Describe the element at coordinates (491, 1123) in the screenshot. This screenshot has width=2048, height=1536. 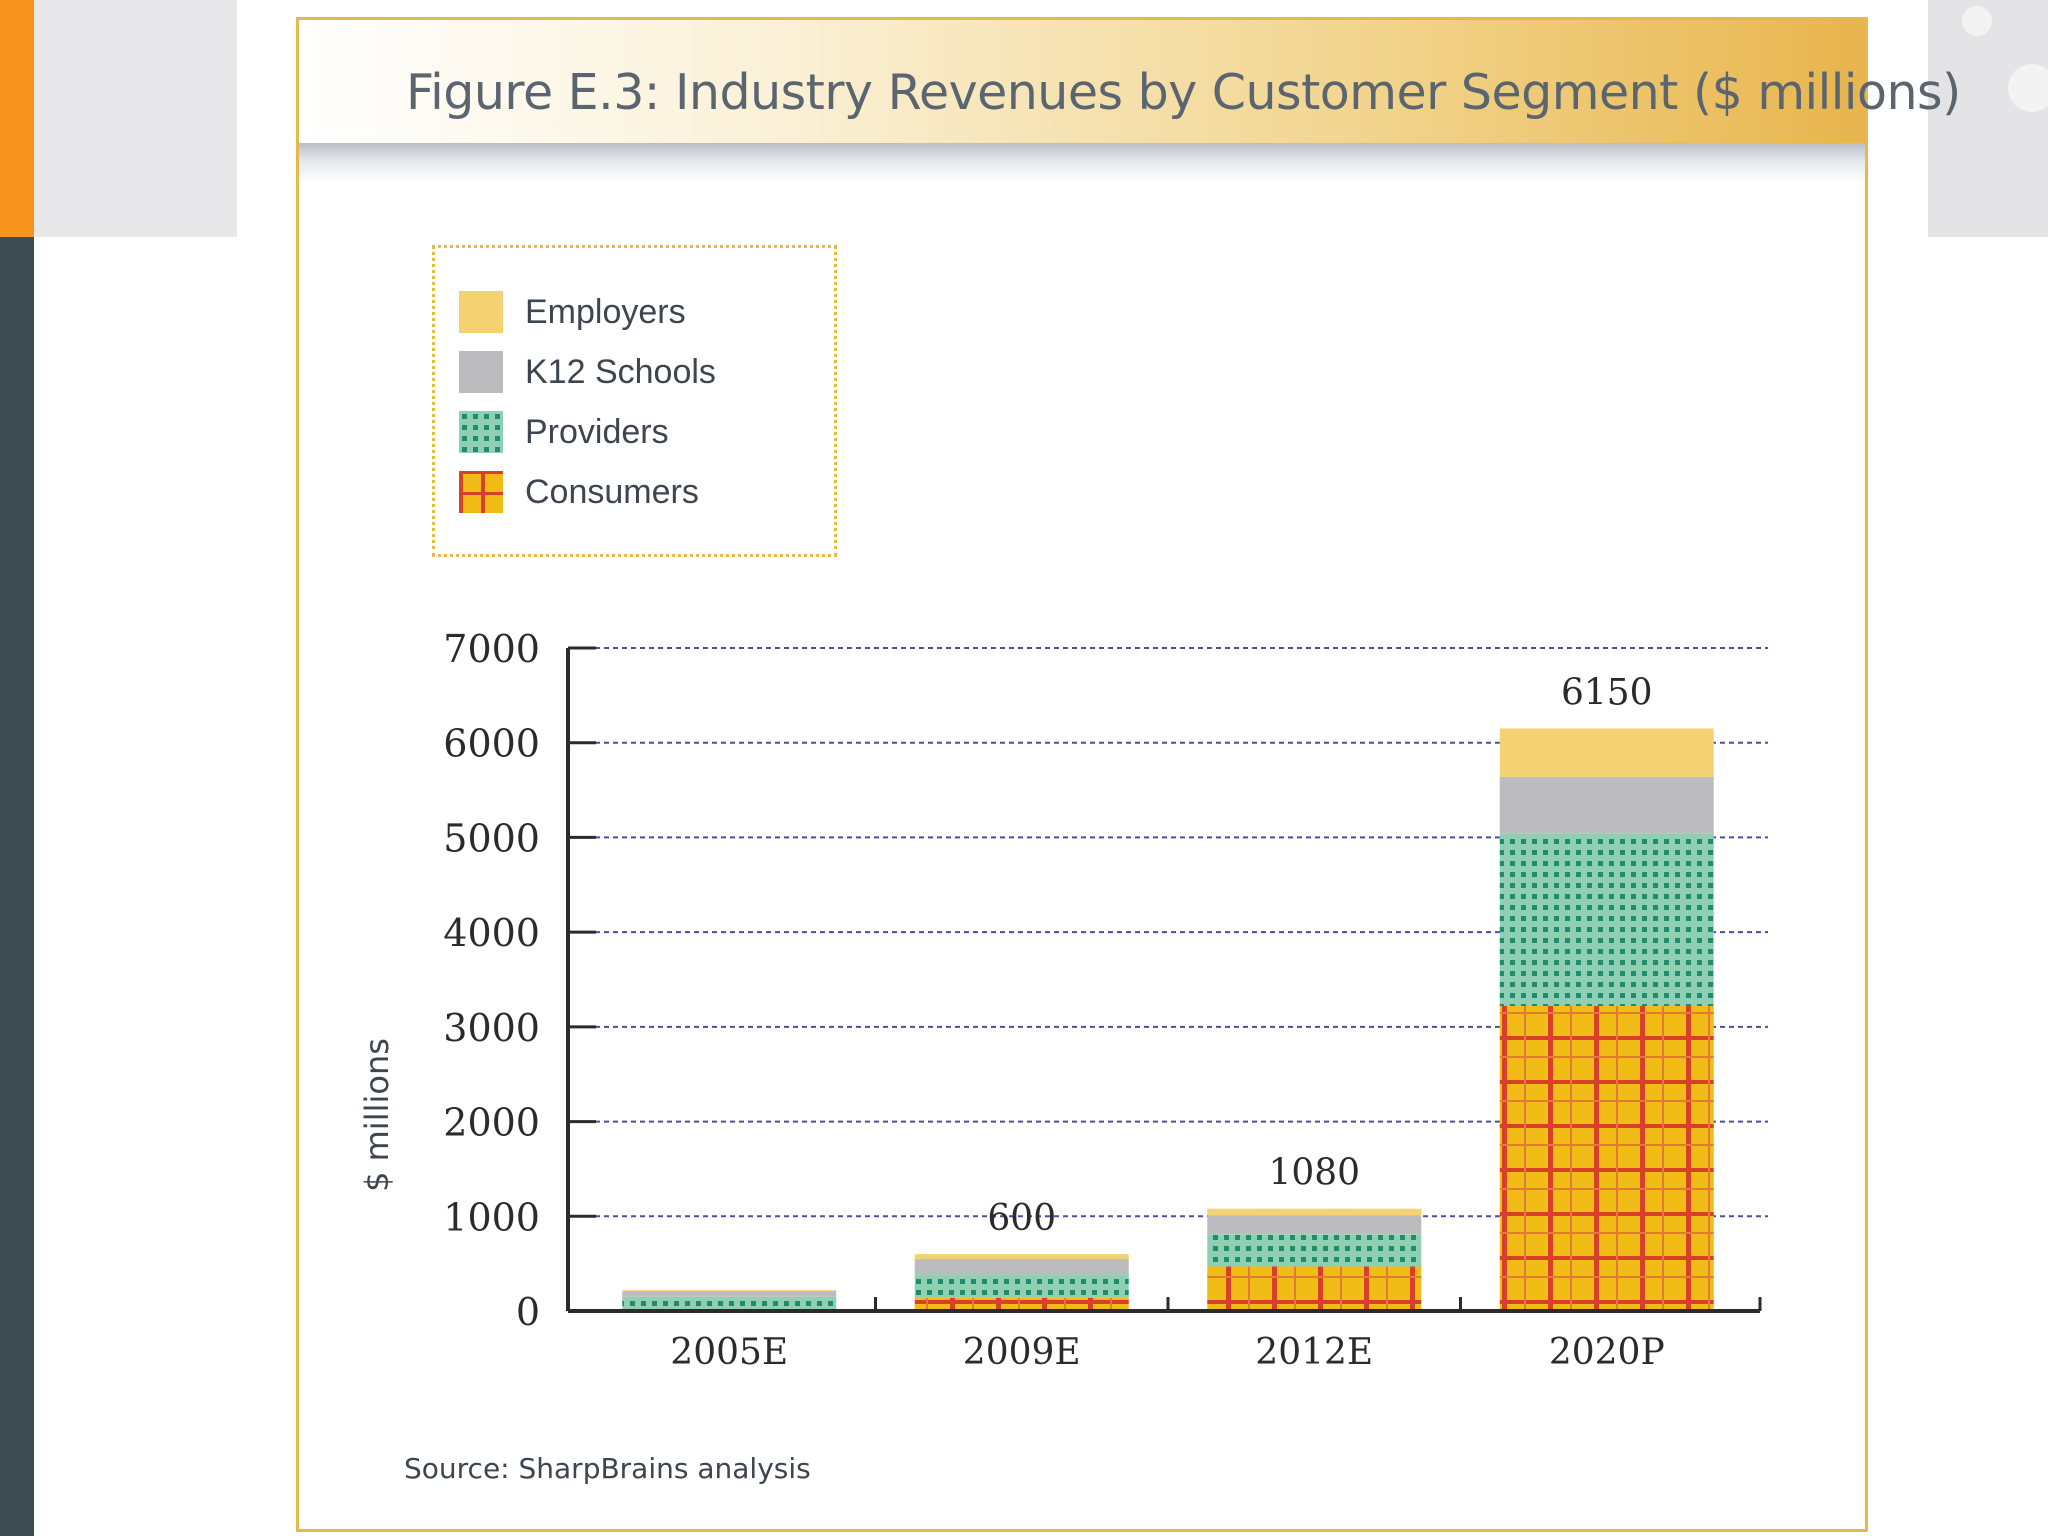
I see `y-tick-label: 2000` at that location.